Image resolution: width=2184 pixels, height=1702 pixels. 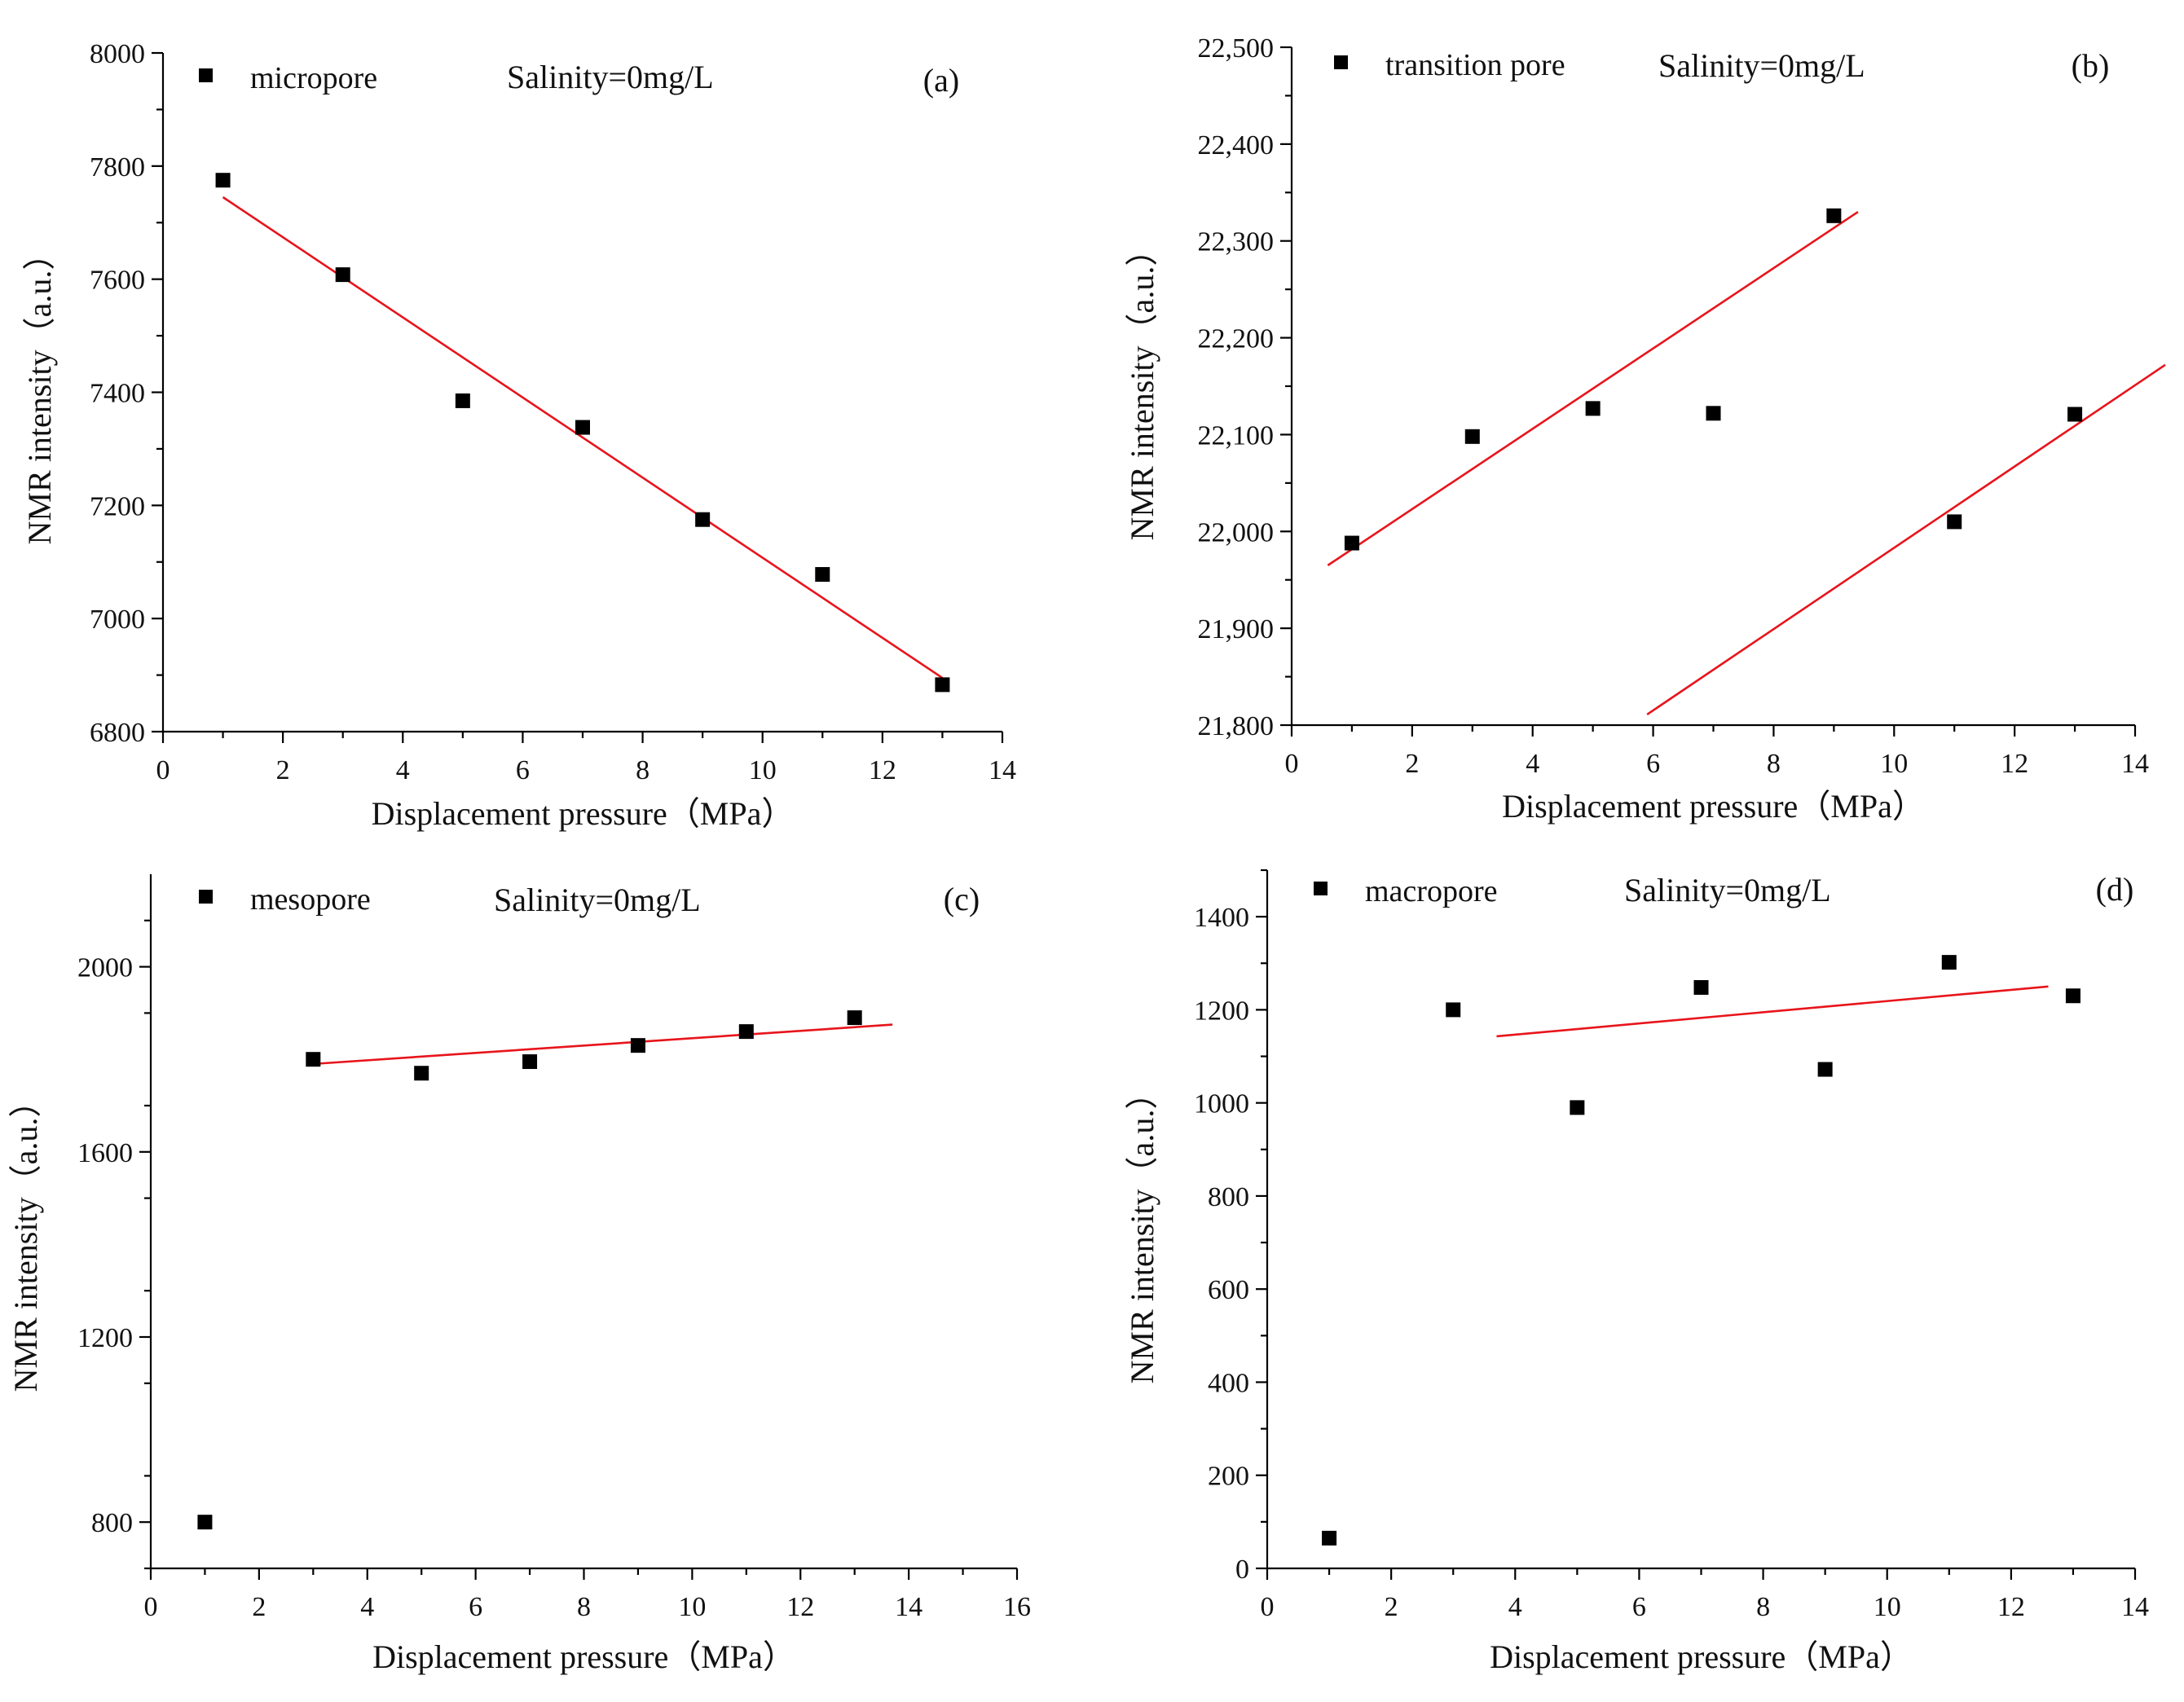 What do you see at coordinates (117, 733) in the screenshot?
I see `y-tick-label: 6800` at bounding box center [117, 733].